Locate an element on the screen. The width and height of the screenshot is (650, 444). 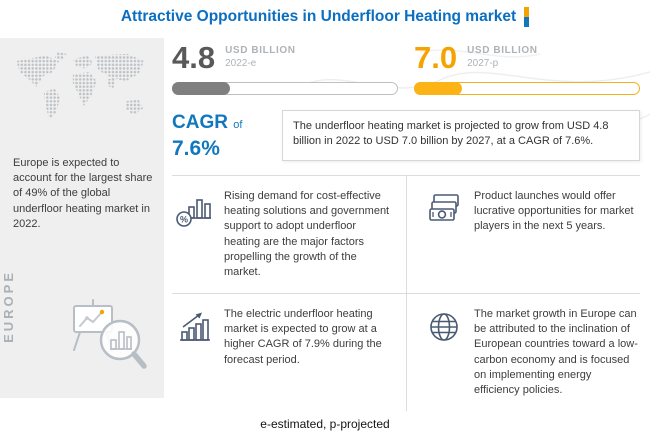
title-accent is located at coordinates (527, 17).